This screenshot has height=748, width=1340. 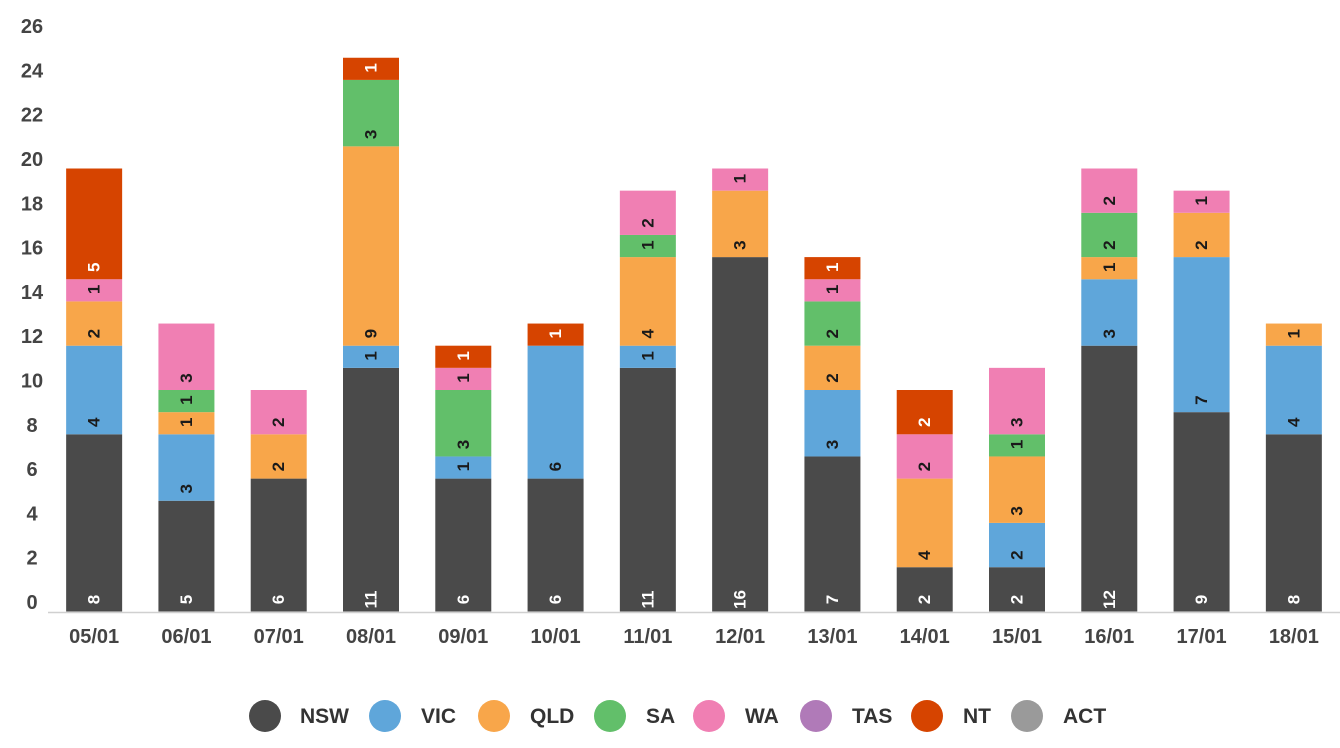 I want to click on data-label-vic: 4, so click(x=94, y=422).